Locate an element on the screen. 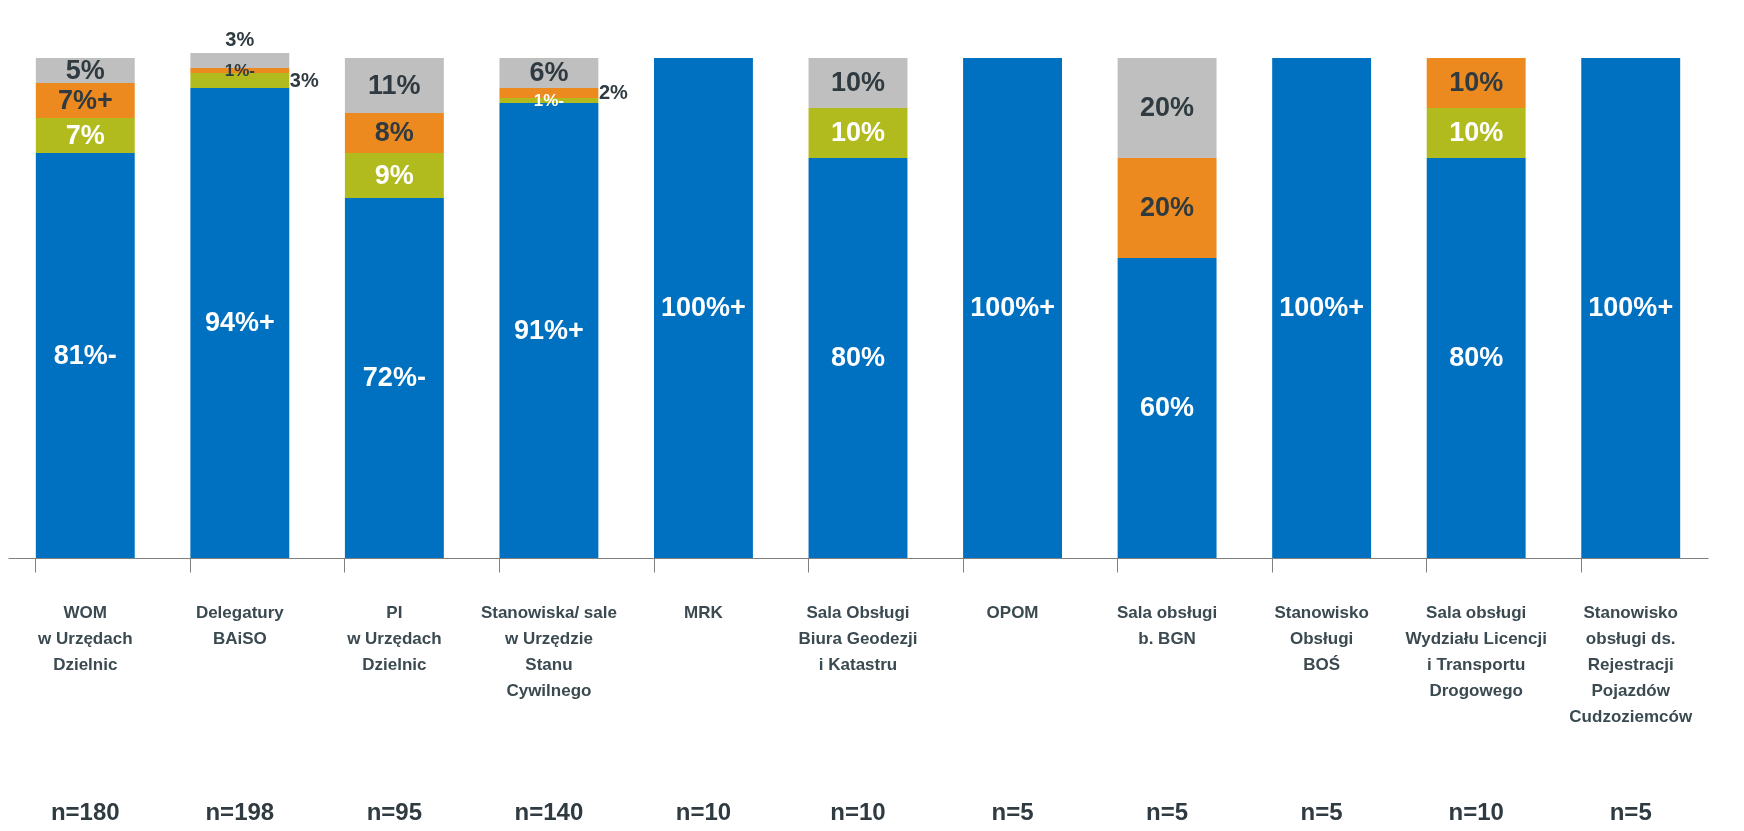 This screenshot has width=1744, height=831. data-label: 7%+ is located at coordinates (85, 99).